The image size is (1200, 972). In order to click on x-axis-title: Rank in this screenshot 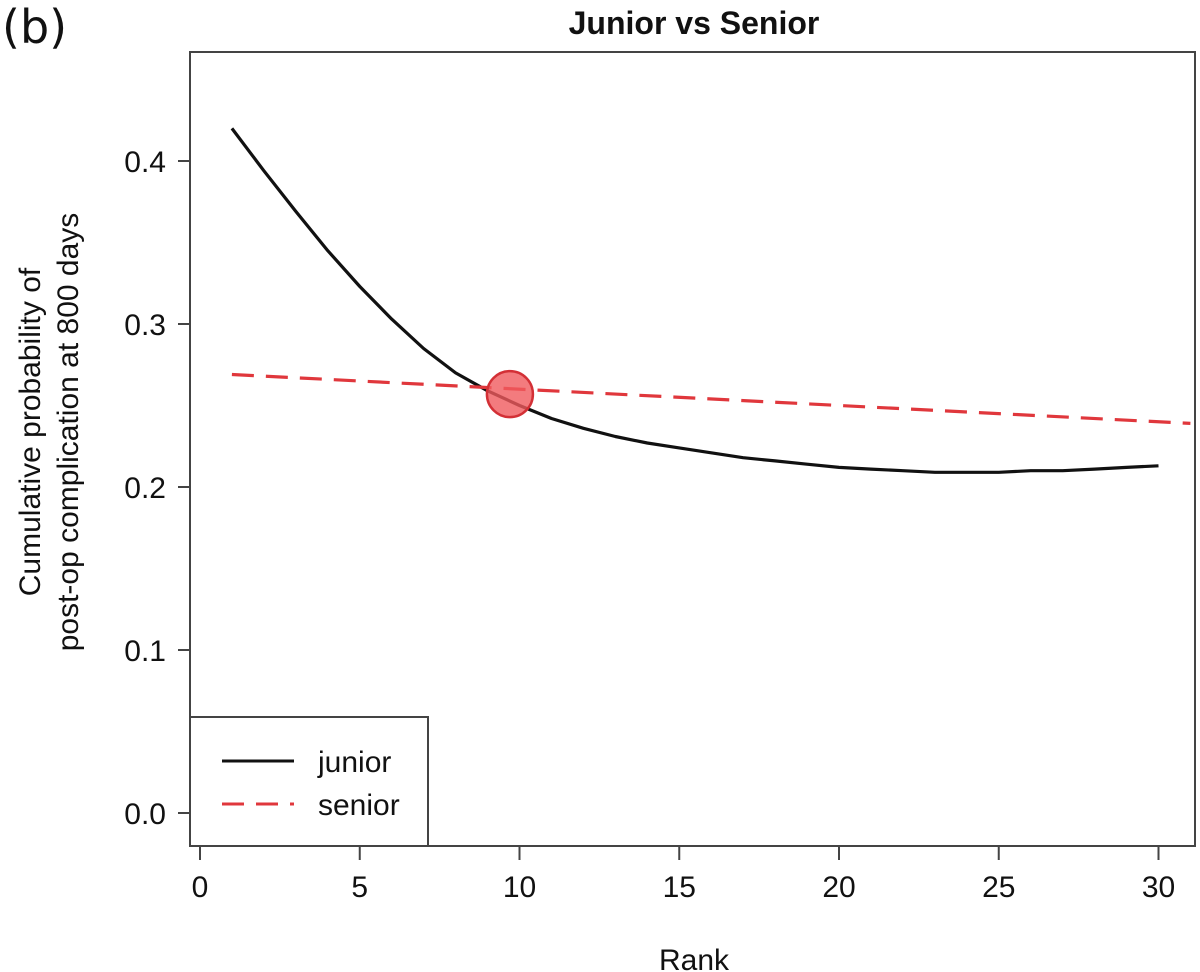, I will do `click(694, 958)`.